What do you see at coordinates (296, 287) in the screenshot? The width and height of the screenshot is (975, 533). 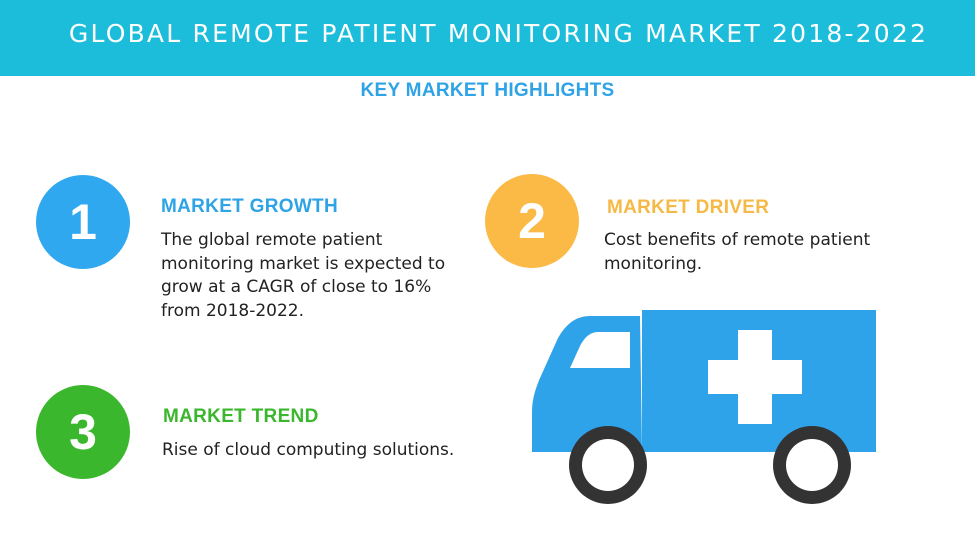 I see `text-line: grow at a CAGR of close to 16%` at bounding box center [296, 287].